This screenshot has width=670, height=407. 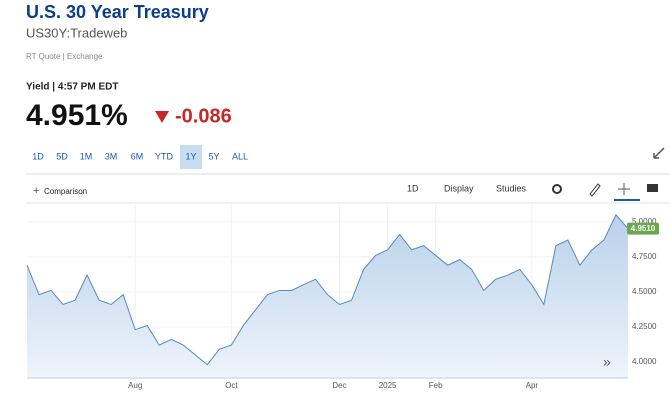 I want to click on y-tick-label: 4.2500, so click(x=644, y=326).